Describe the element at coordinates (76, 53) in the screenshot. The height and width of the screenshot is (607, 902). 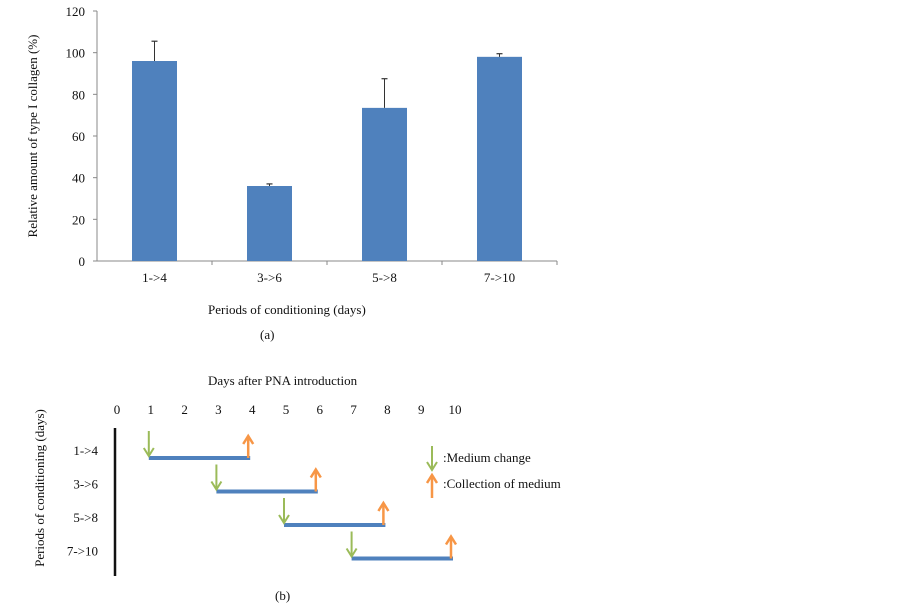
I see `y-tick-label: 100` at that location.